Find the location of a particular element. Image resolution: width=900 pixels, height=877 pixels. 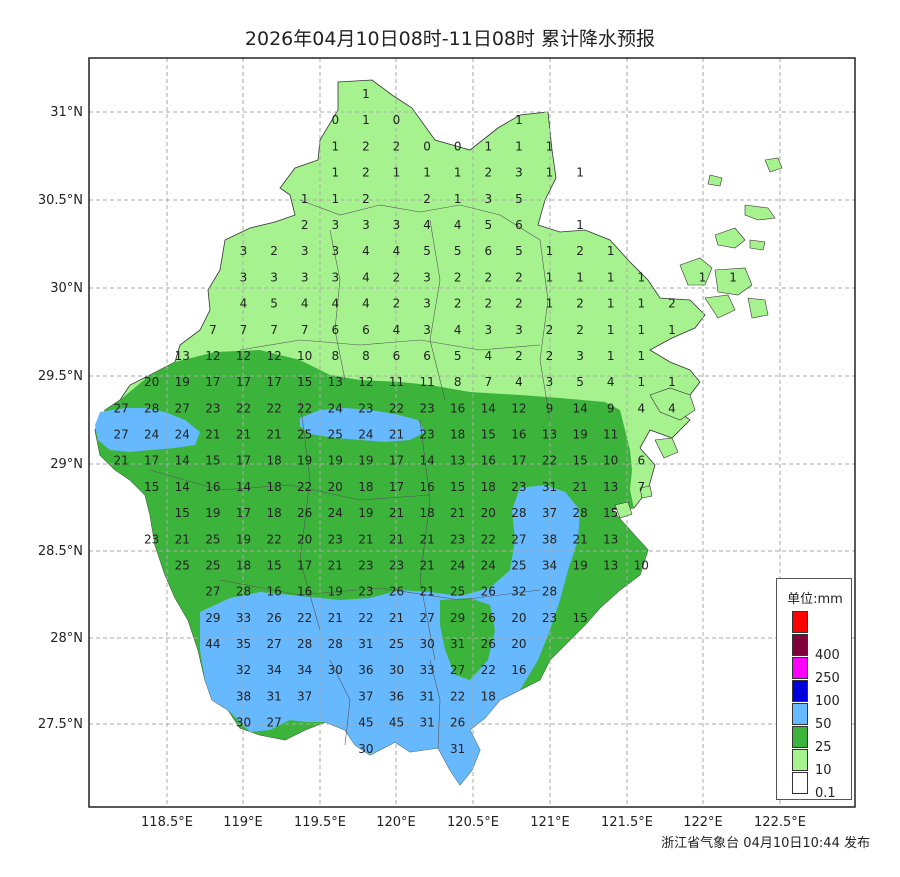

rainfall-value: 32 is located at coordinates (518, 592).